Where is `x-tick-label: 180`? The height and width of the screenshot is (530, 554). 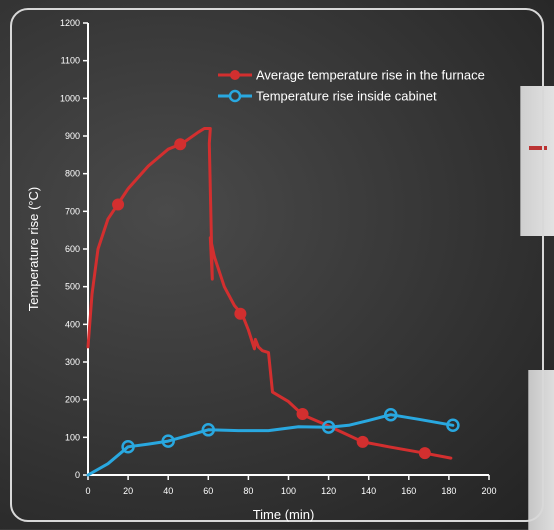
x-tick-label: 180 is located at coordinates (448, 491).